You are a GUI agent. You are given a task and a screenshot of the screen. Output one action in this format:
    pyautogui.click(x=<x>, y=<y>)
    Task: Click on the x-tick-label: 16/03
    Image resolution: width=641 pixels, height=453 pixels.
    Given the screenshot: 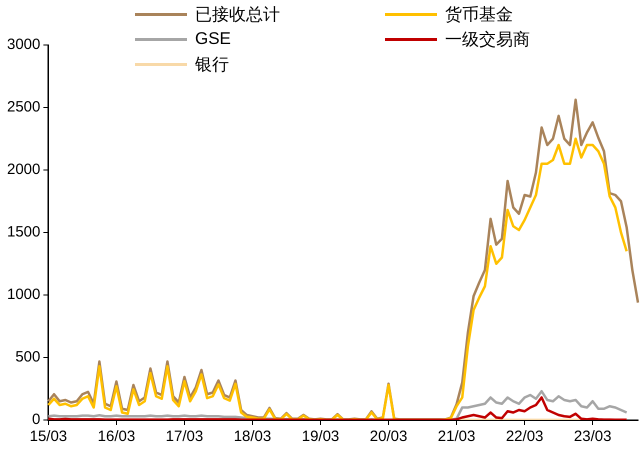 What is the action you would take?
    pyautogui.click(x=117, y=437)
    